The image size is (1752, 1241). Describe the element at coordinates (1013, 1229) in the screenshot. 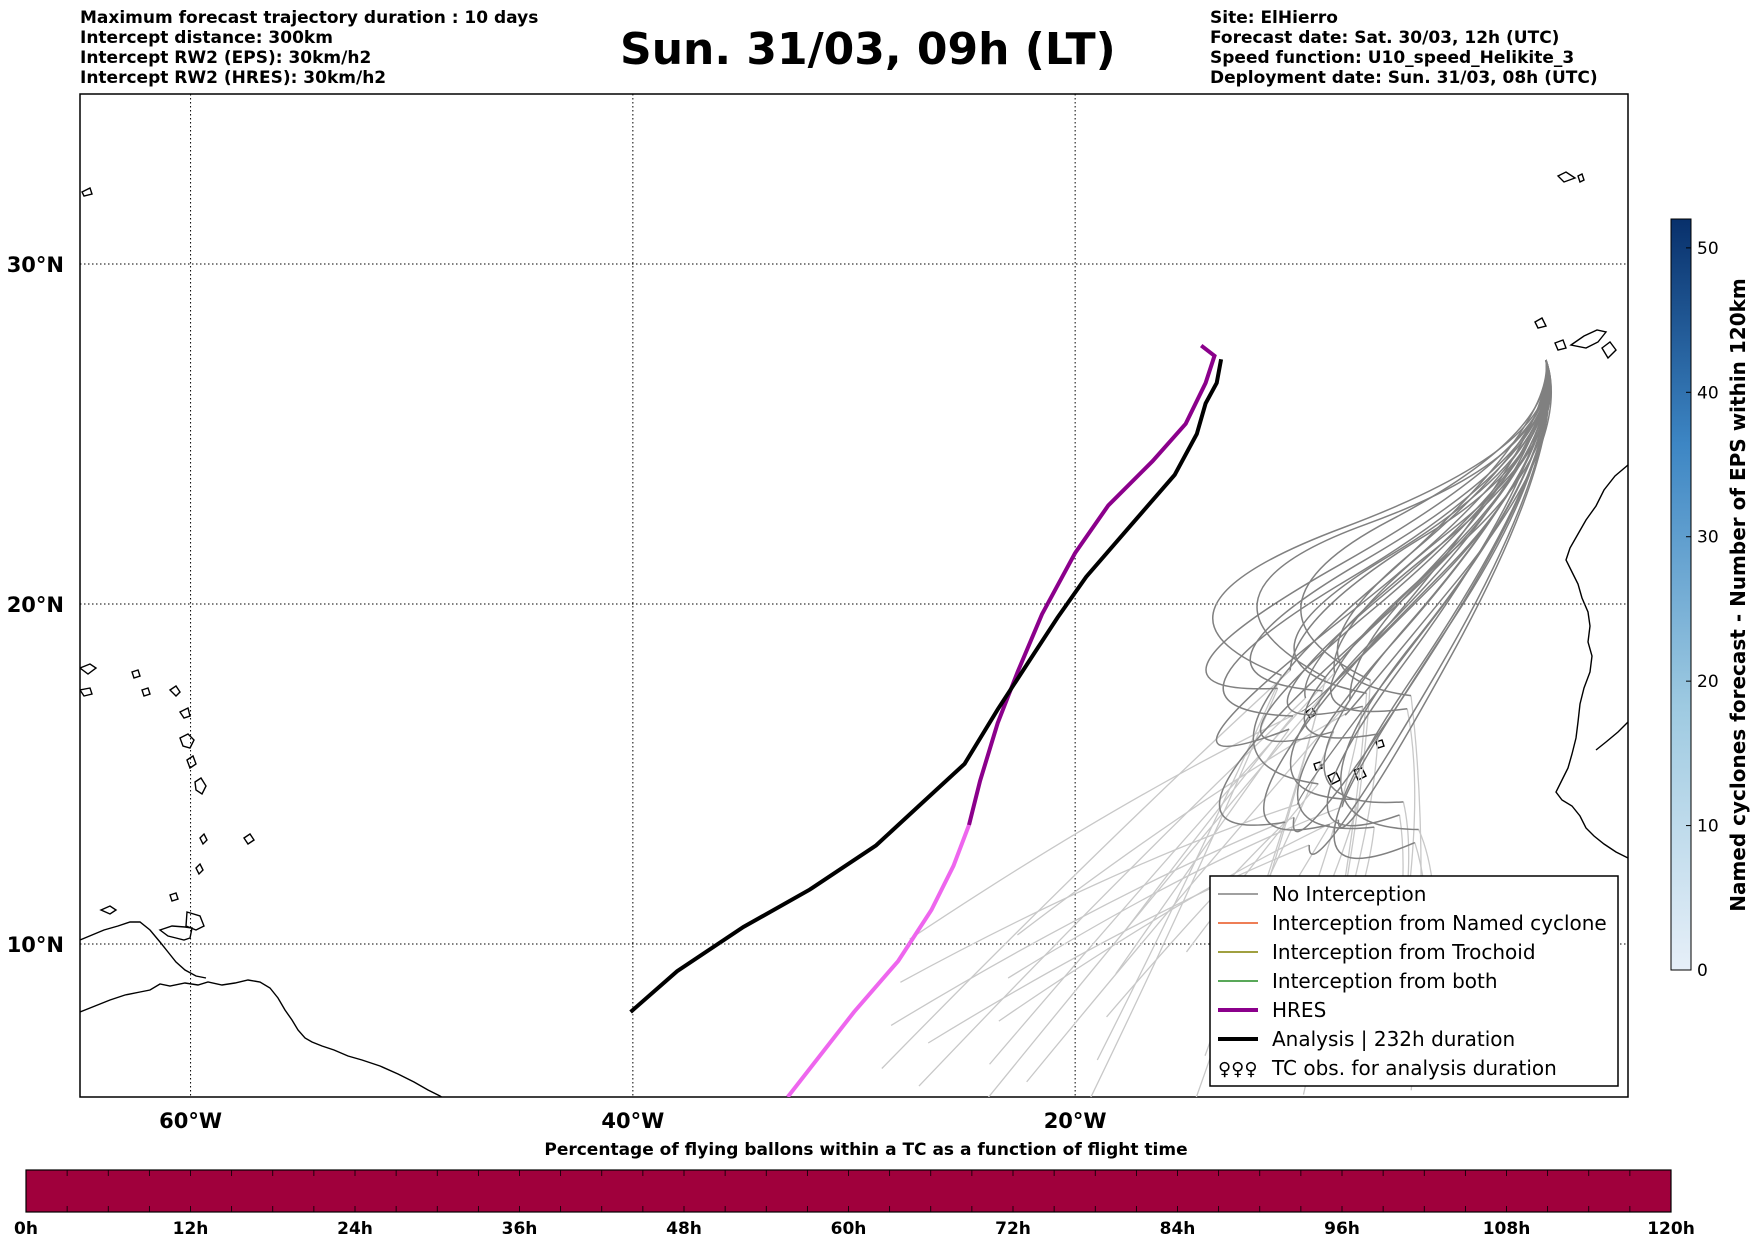

I see `bottom-colorbar-tick-label: 72h` at that location.